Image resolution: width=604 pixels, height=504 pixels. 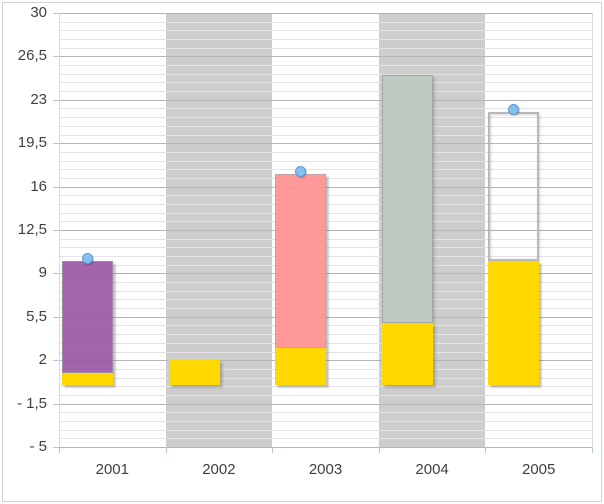 What do you see at coordinates (42, 273) in the screenshot?
I see `y-axis-label: 9` at bounding box center [42, 273].